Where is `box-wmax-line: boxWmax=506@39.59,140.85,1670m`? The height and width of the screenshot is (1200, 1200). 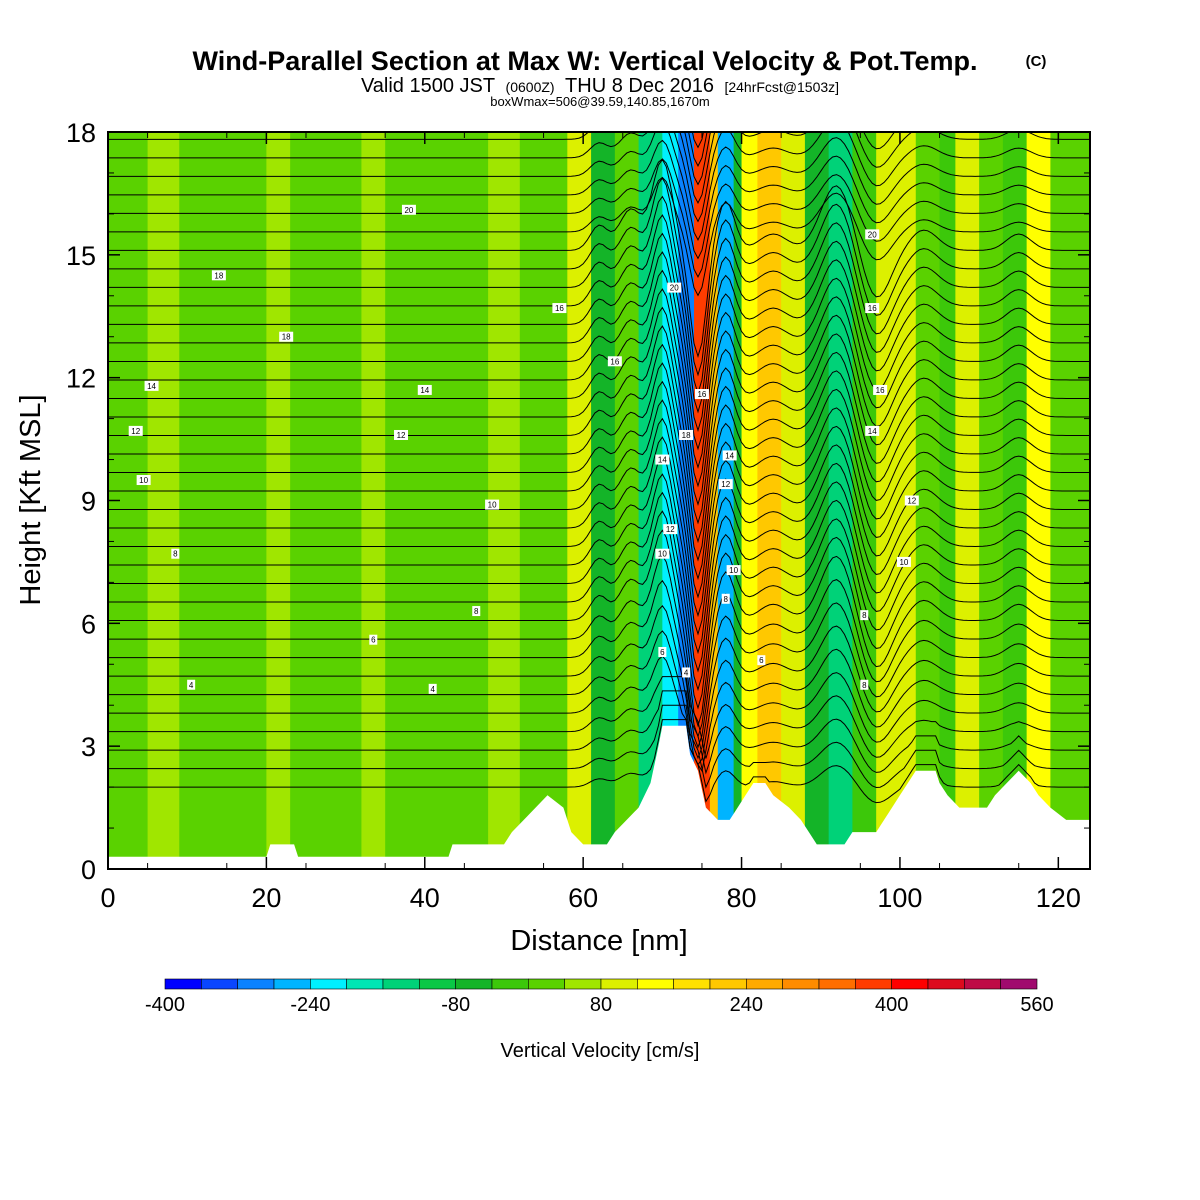 box-wmax-line: boxWmax=506@39.59,140.85,1670m is located at coordinates (600, 101).